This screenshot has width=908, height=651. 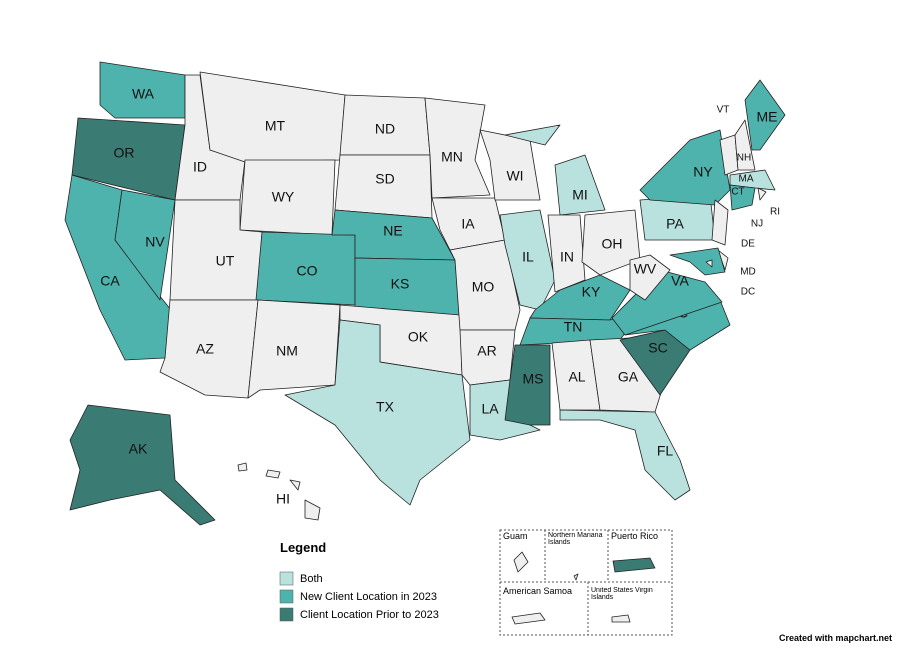 I want to click on state-label: AR, so click(x=486, y=351).